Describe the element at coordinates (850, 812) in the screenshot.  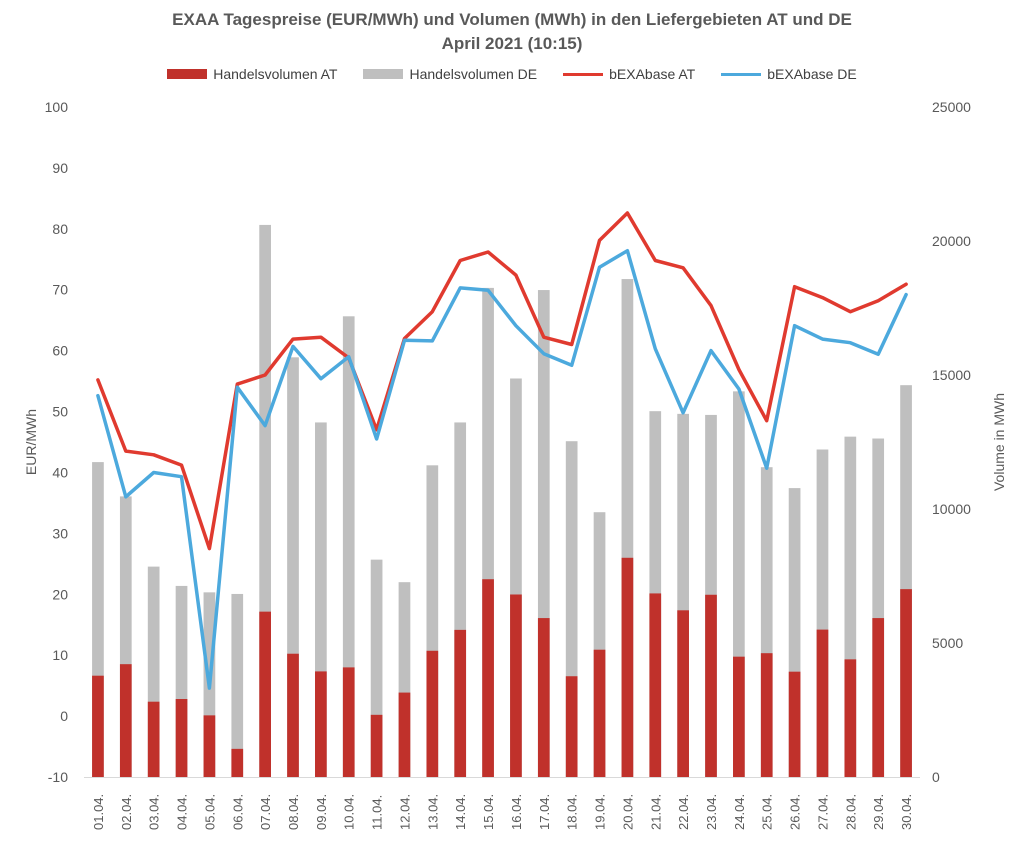
I see `x-tick-label: 28.04.` at that location.